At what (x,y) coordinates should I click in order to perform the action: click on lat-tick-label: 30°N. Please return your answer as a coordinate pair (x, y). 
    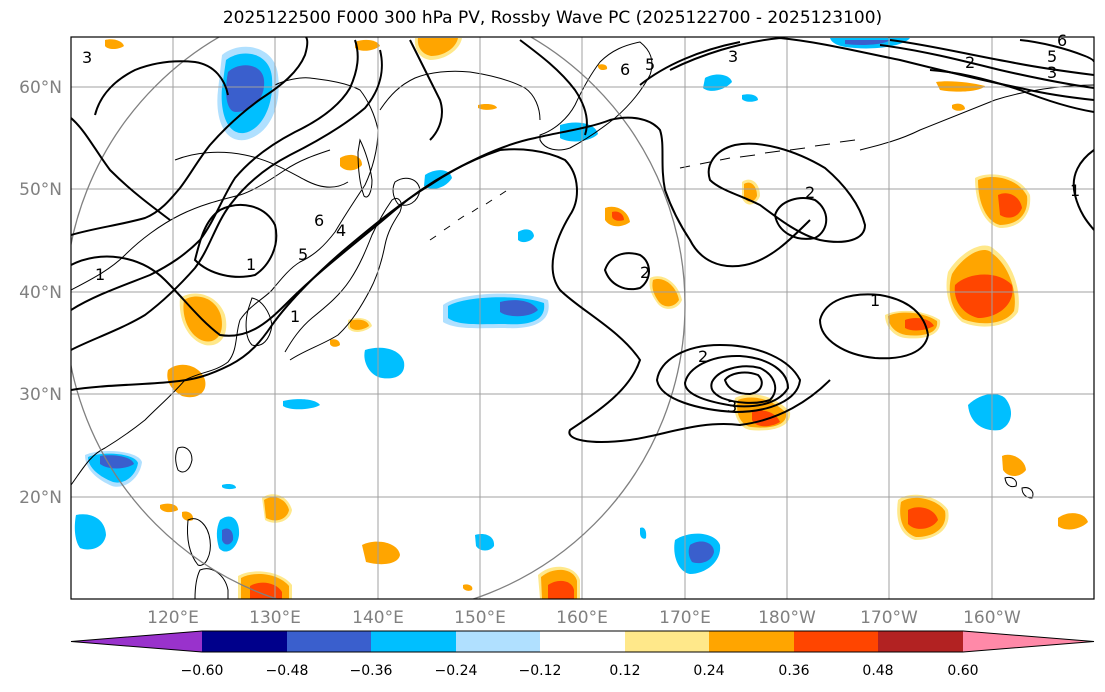
    Looking at the image, I should click on (40, 395).